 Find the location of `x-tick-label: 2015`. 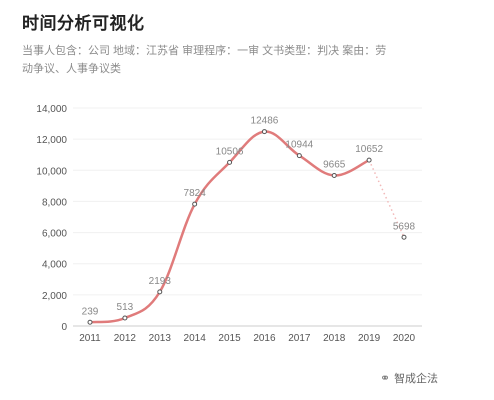

x-tick-label: 2015 is located at coordinates (229, 338).